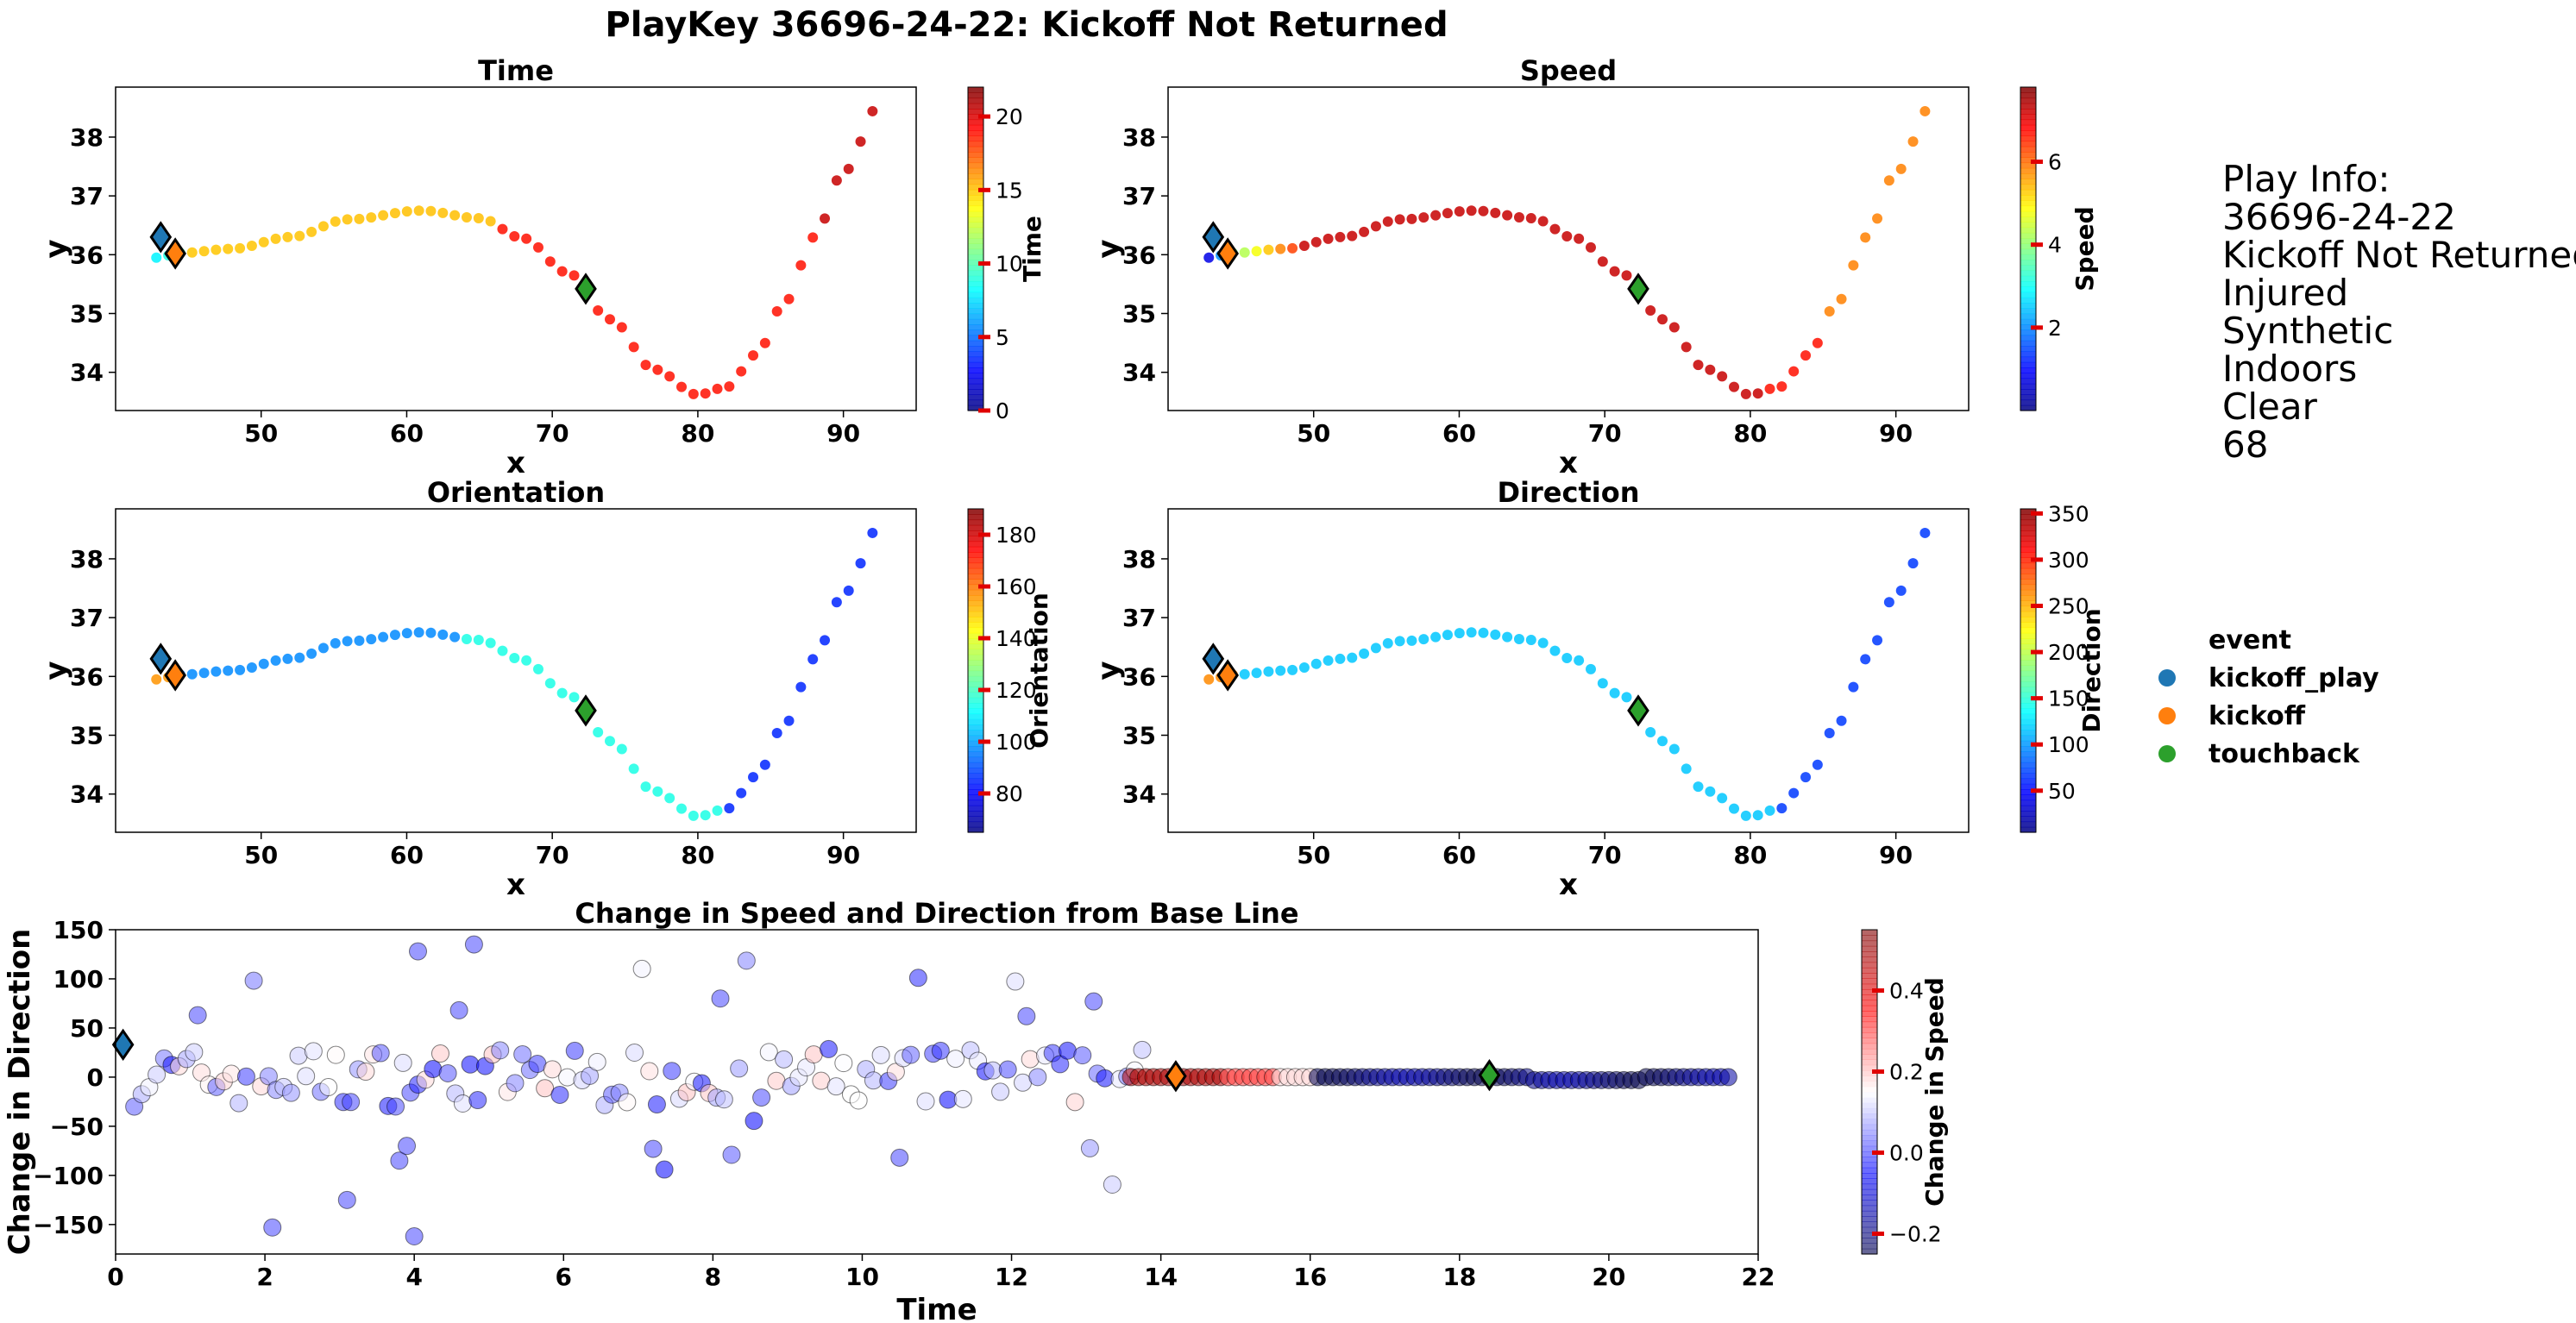 The width and height of the screenshot is (2576, 1323). What do you see at coordinates (2068, 700) in the screenshot?
I see `colorbar-tick-label: 150` at bounding box center [2068, 700].